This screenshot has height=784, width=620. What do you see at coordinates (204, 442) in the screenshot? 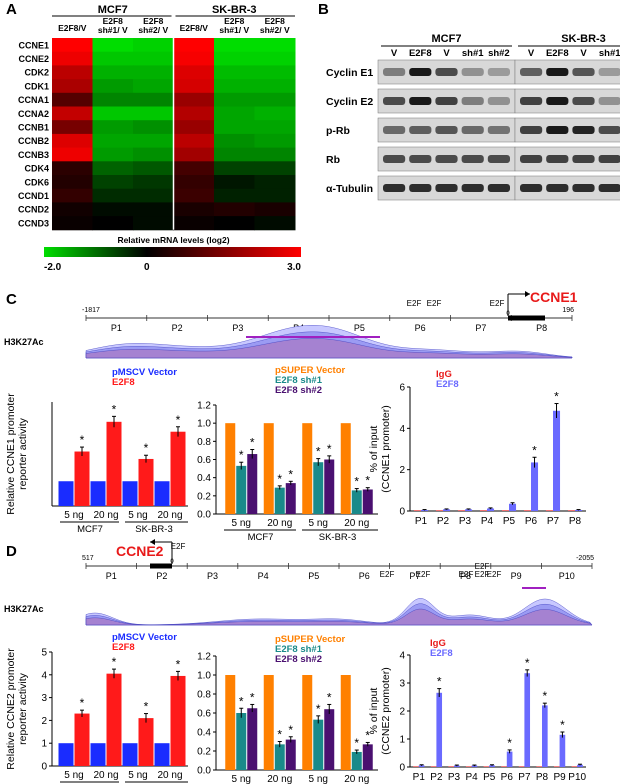
I see `y-tick-label: 0.8` at bounding box center [204, 442].